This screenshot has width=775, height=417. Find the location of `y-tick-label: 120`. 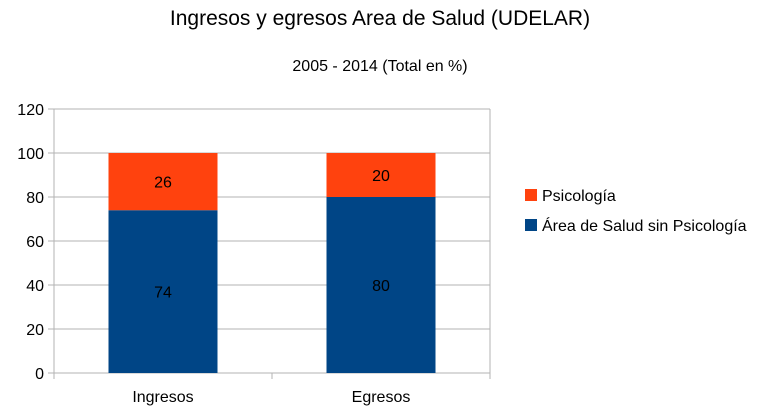

y-tick-label: 120 is located at coordinates (30, 110).